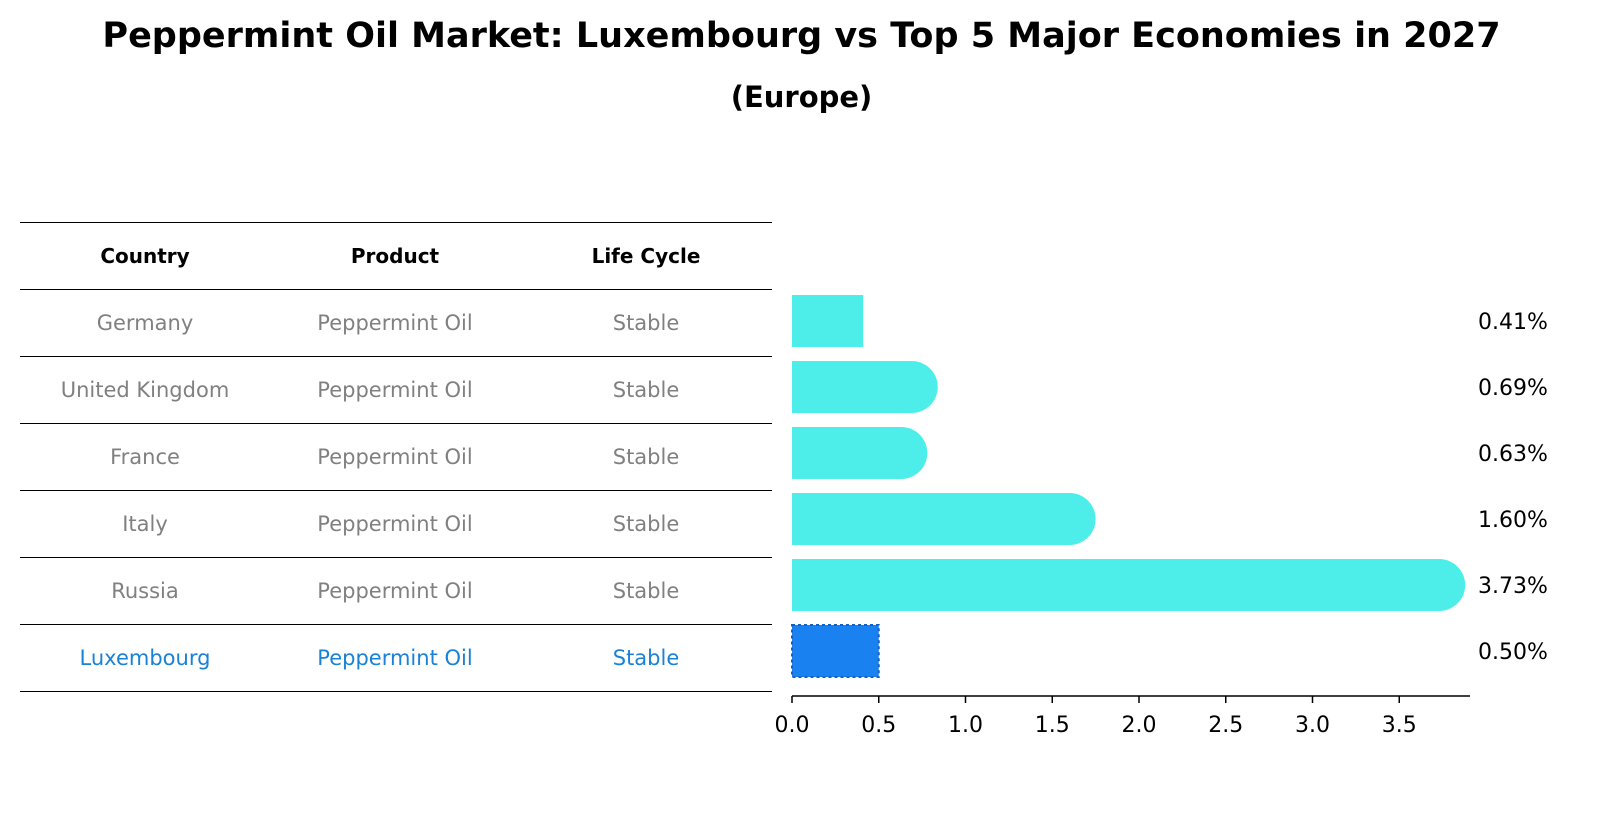 This screenshot has height=823, width=1603. I want to click on x-tick-label: 0.0, so click(792, 725).